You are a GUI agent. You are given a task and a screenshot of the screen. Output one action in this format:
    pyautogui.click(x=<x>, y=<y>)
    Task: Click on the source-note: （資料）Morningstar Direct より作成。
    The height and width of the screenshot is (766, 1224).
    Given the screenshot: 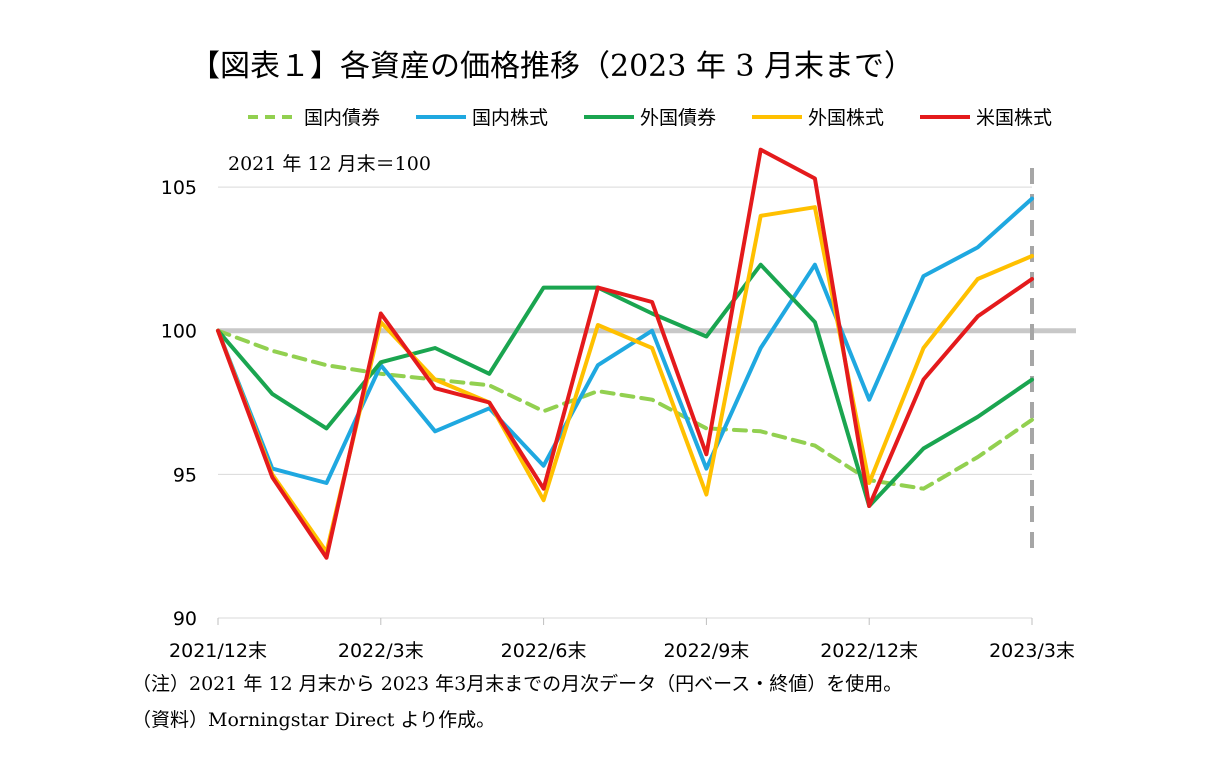 What is the action you would take?
    pyautogui.click(x=313, y=720)
    